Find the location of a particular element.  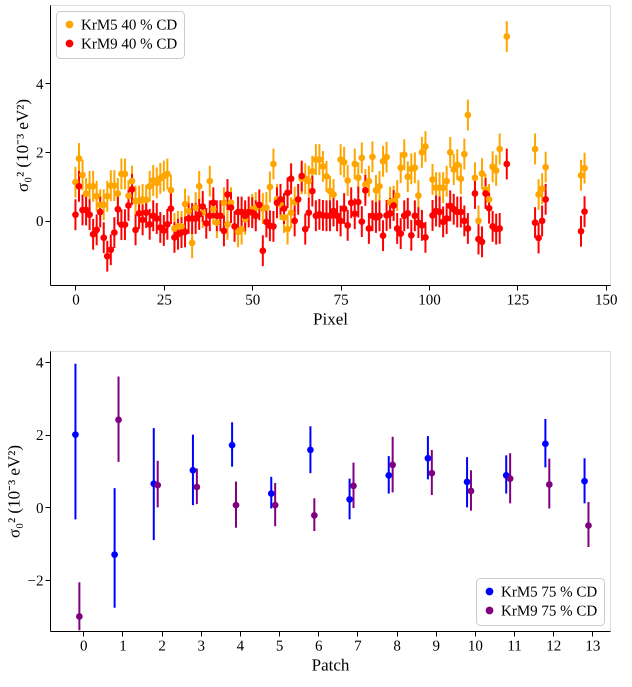

x-tick-label: 5 is located at coordinates (280, 646).